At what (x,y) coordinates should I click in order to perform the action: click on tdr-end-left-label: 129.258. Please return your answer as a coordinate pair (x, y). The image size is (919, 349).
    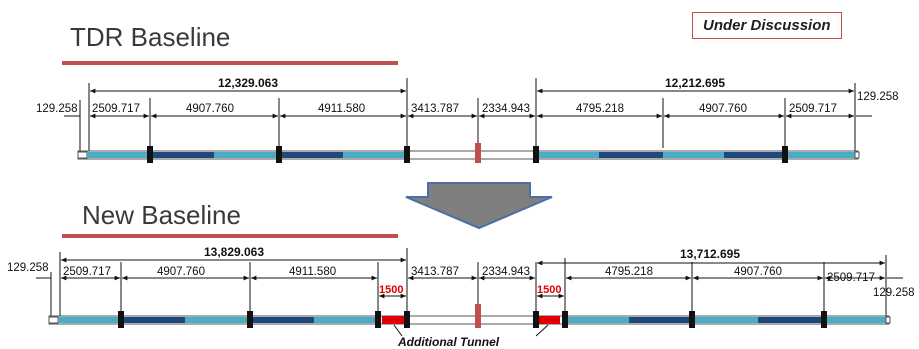
    Looking at the image, I should click on (57, 109).